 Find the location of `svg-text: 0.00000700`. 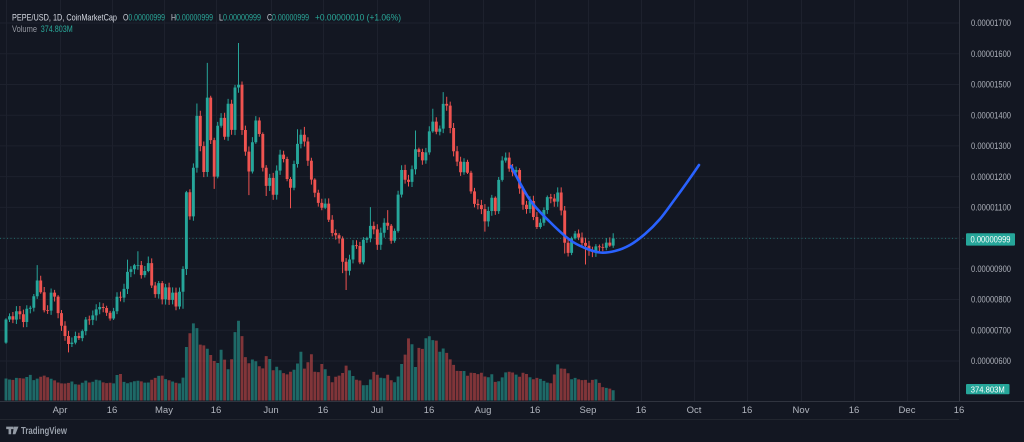

svg-text: 0.00000700 is located at coordinates (991, 331).